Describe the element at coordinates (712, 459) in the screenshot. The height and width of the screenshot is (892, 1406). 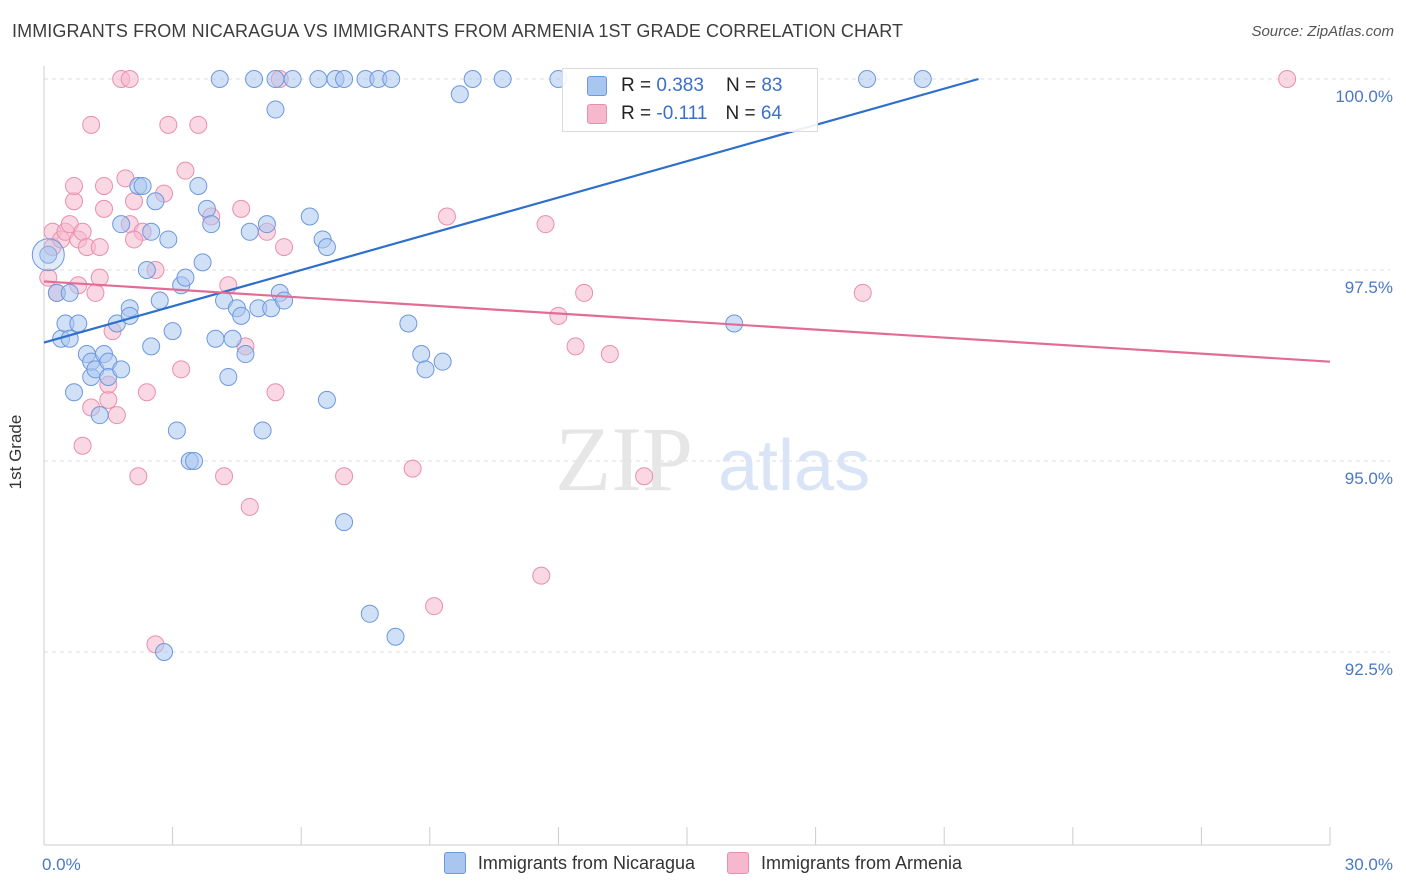
I see `watermark: ZIP atlas` at that location.